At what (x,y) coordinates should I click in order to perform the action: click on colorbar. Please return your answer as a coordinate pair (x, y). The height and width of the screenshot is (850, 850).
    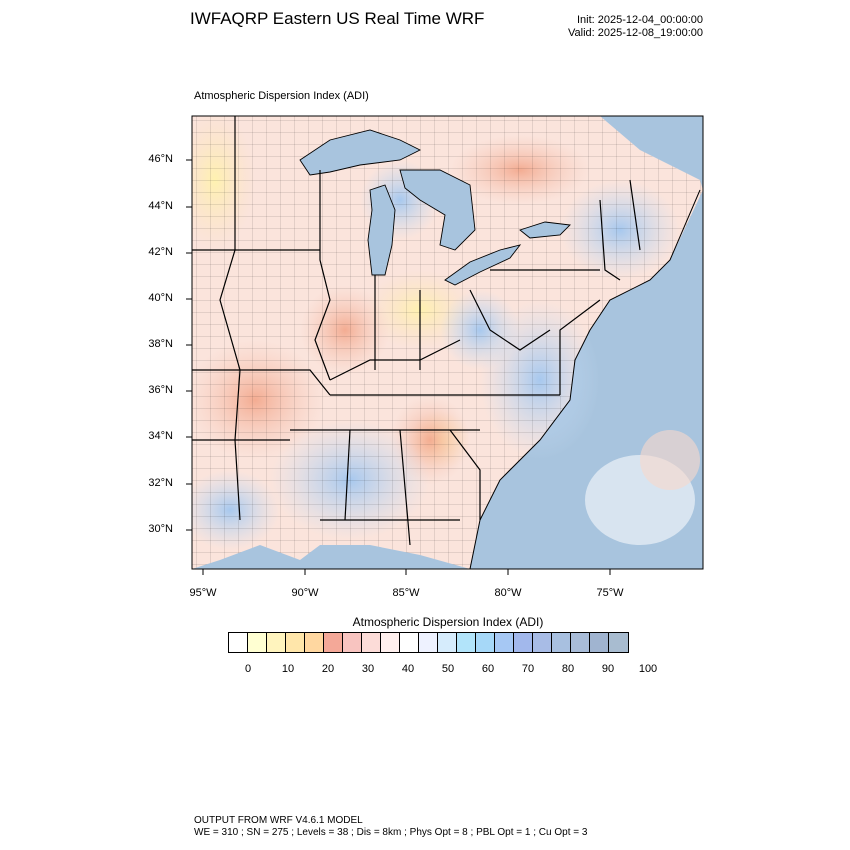
    Looking at the image, I should click on (428, 642).